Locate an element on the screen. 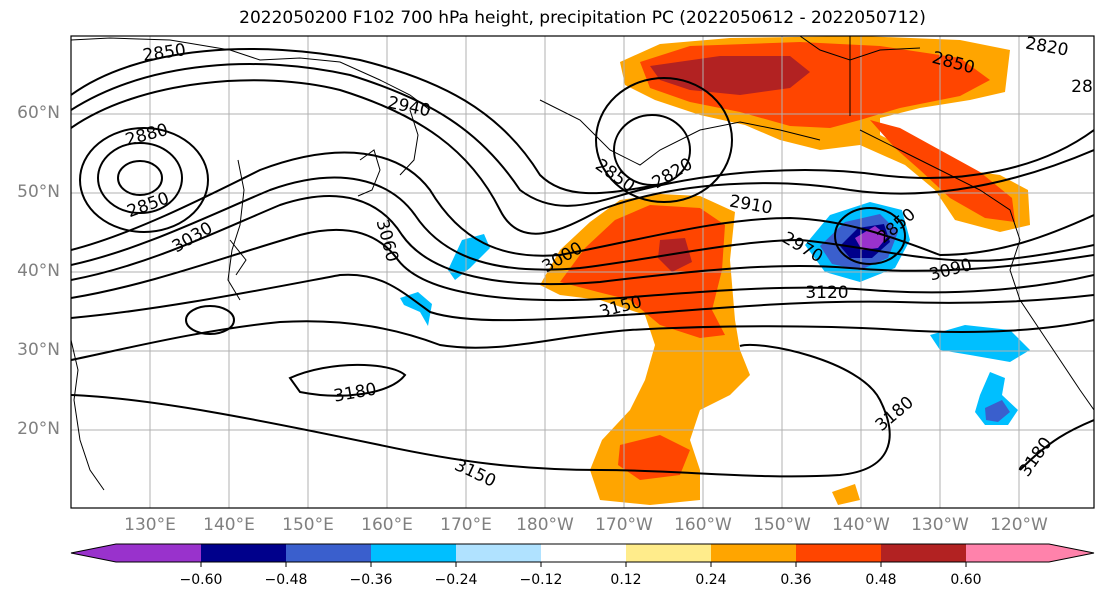  lon-label: 160°W is located at coordinates (703, 525).